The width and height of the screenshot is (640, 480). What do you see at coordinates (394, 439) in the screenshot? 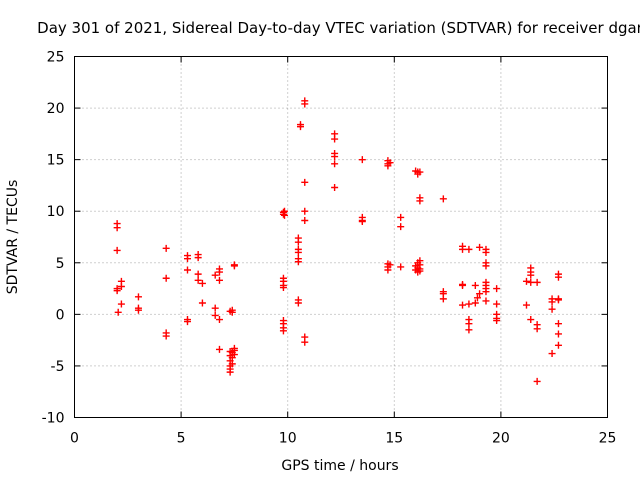
I see `x-tick-label: 15` at bounding box center [394, 439].